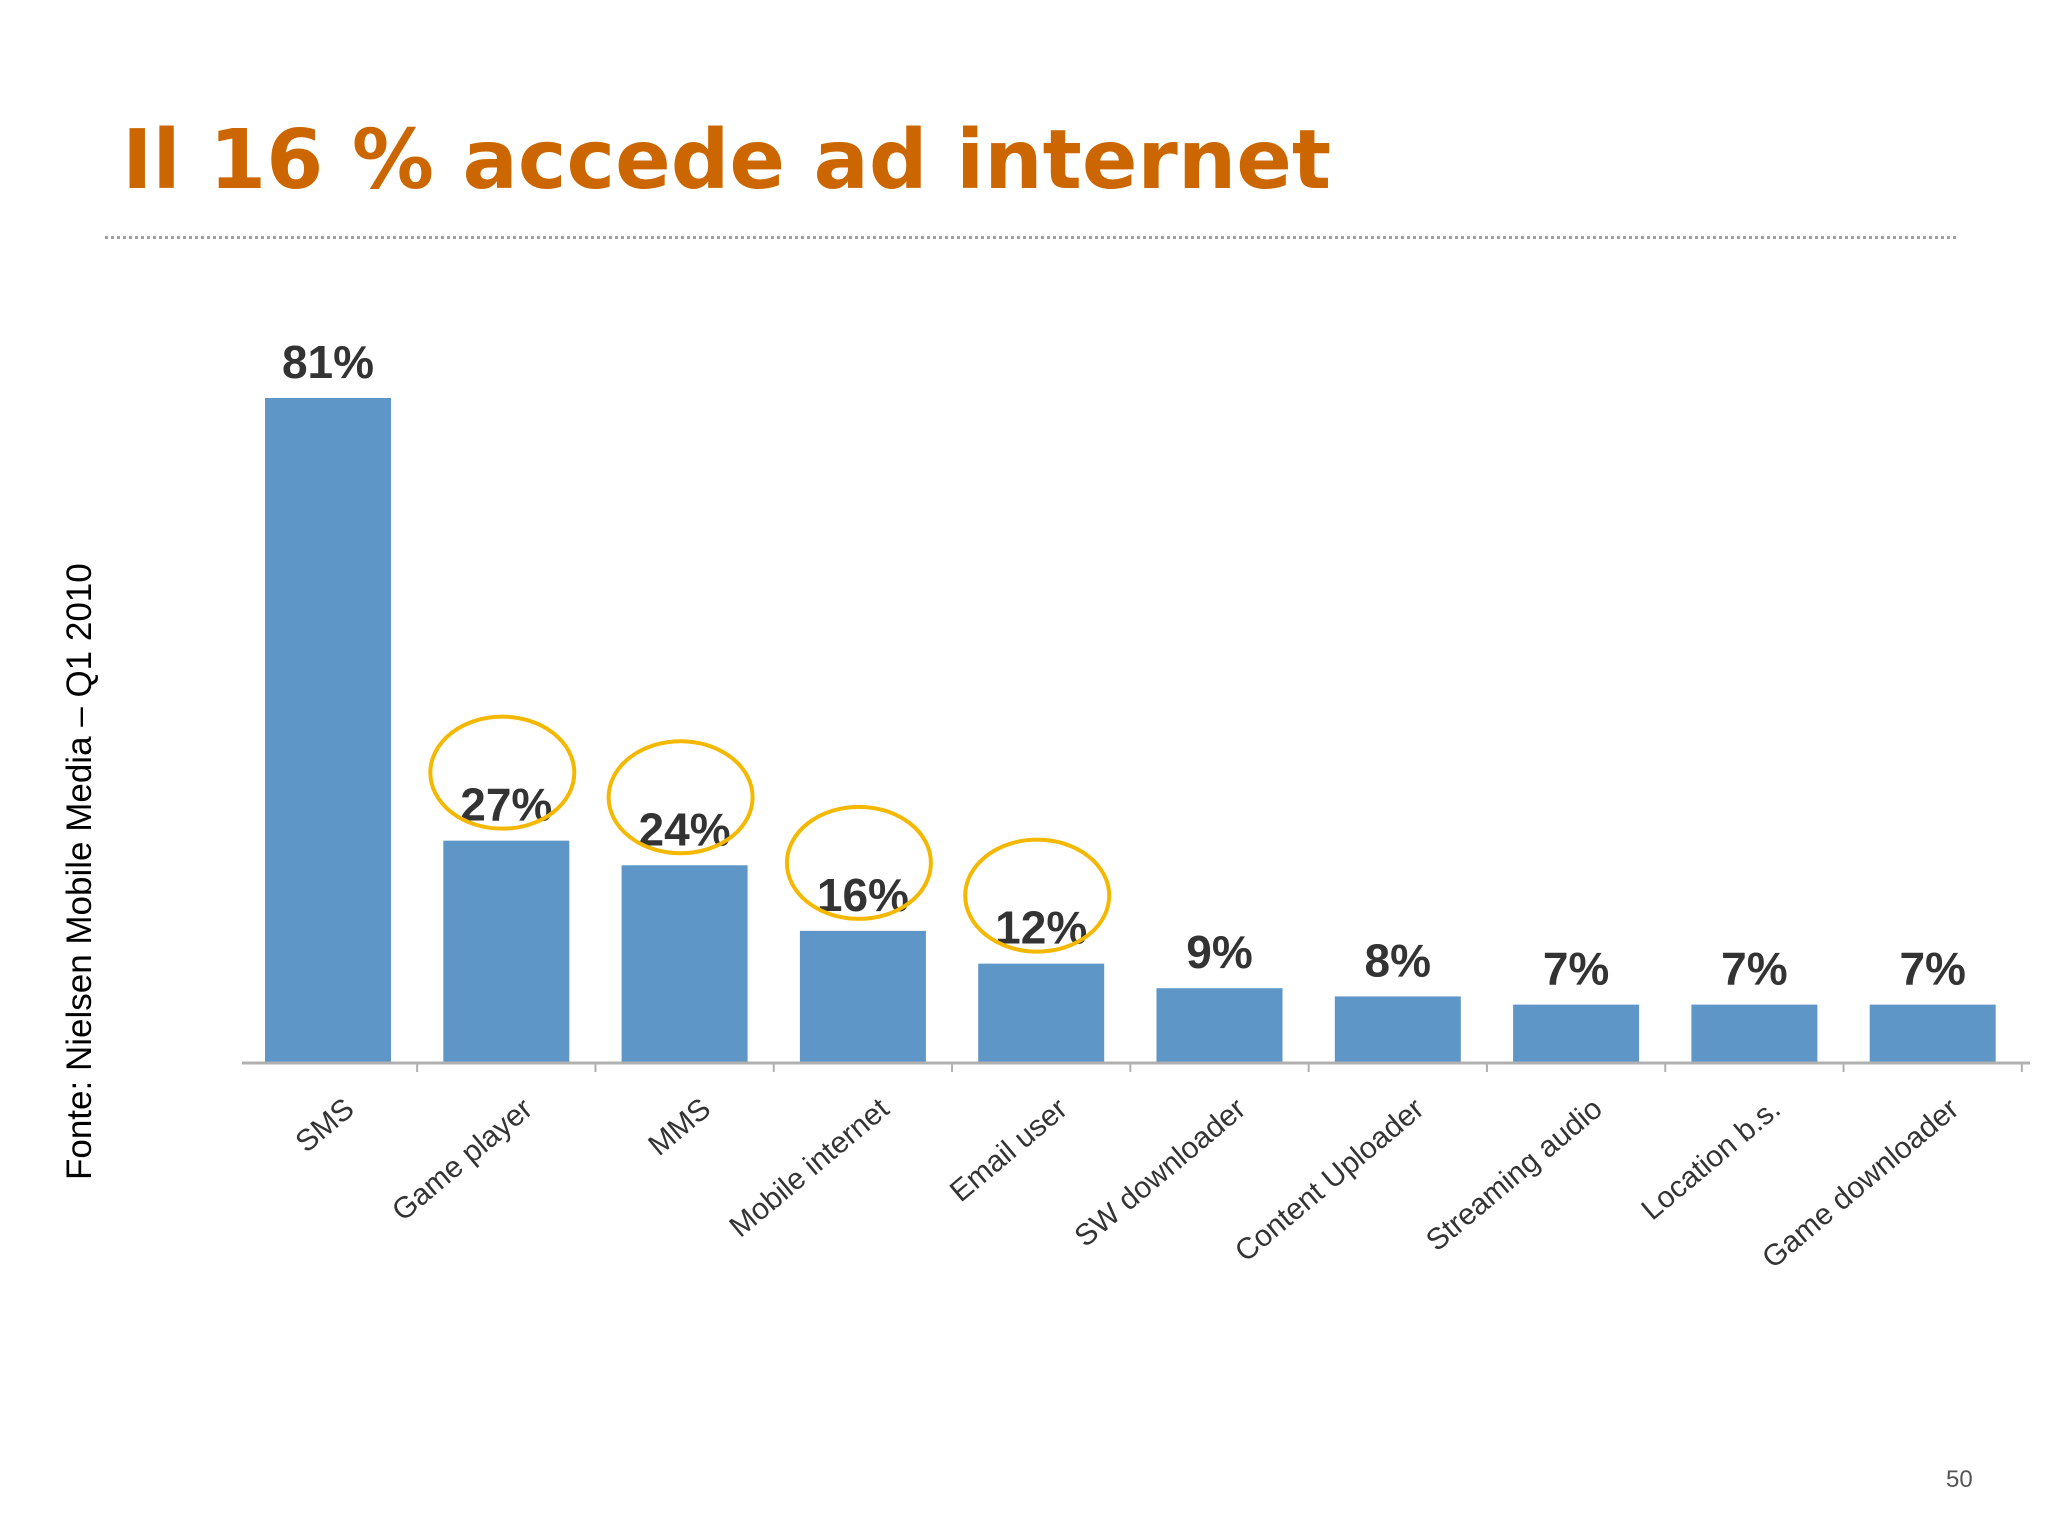  I want to click on category-label: Location b.s., so click(1711, 1159).